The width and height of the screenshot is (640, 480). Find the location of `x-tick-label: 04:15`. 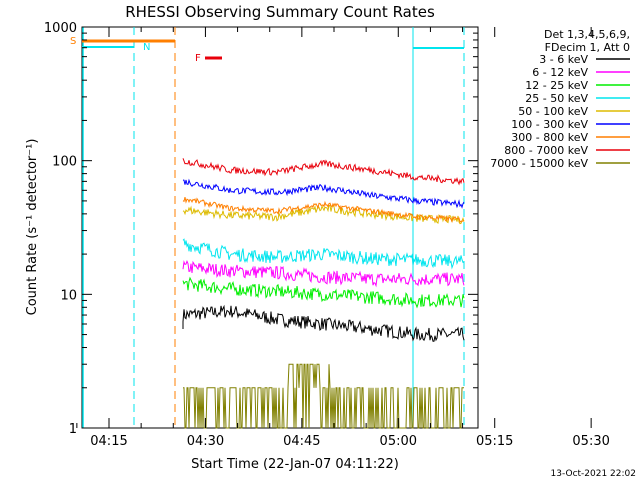

x-tick-label: 04:15 is located at coordinates (108, 441).